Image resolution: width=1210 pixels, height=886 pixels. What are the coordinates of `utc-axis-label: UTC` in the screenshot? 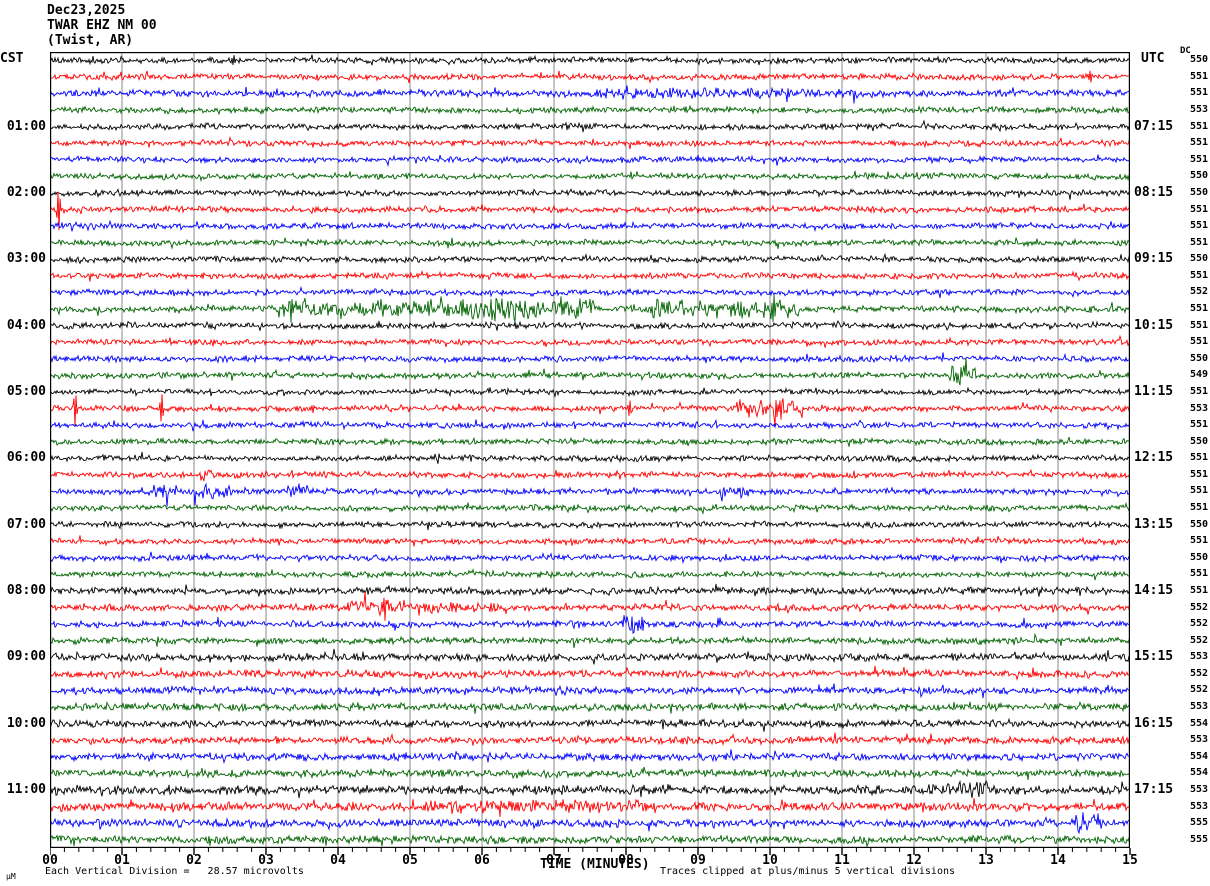 It's located at (1153, 58).